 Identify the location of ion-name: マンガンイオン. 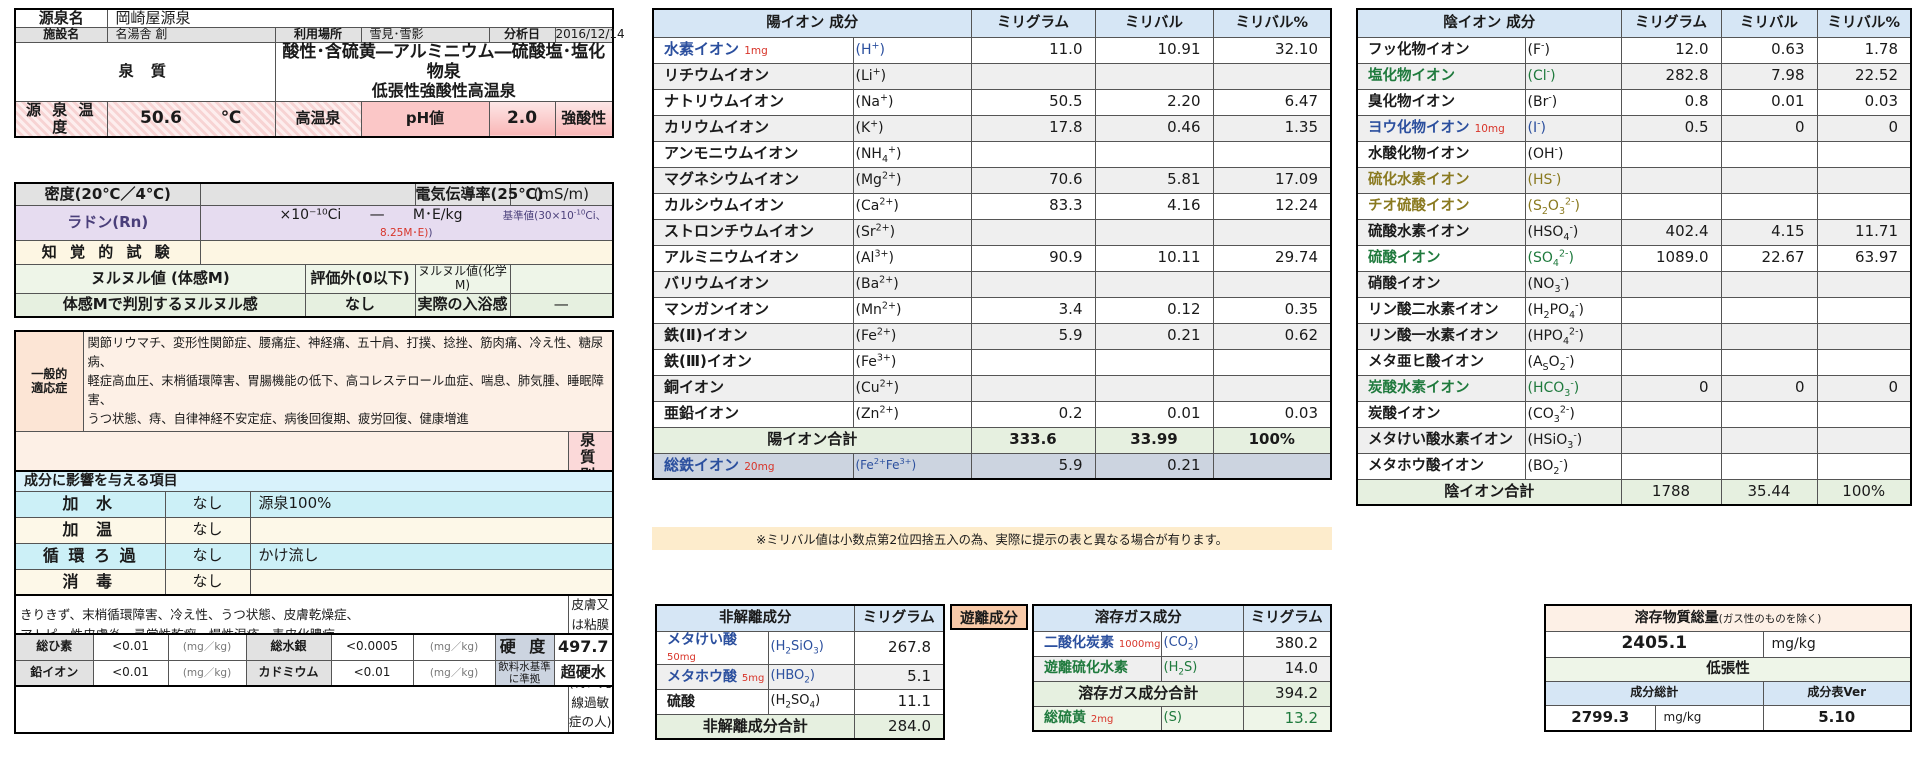
(753, 310).